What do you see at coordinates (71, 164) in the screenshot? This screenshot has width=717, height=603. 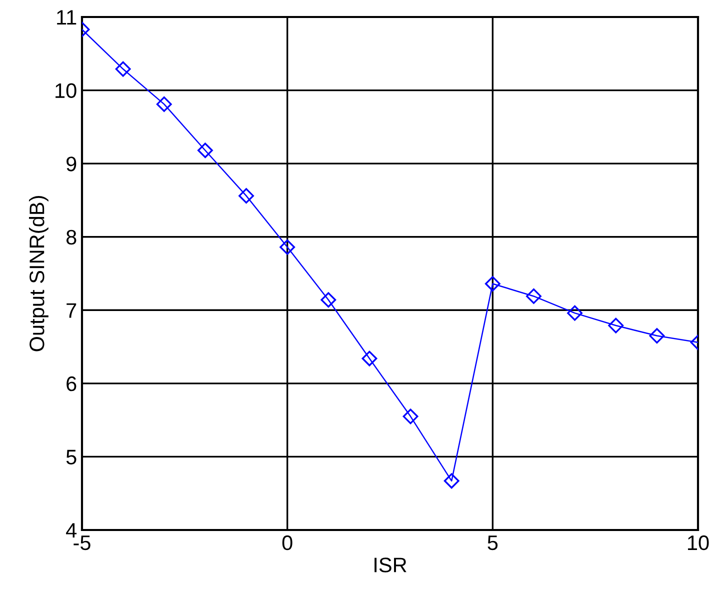 I see `y-tick-label: 9` at bounding box center [71, 164].